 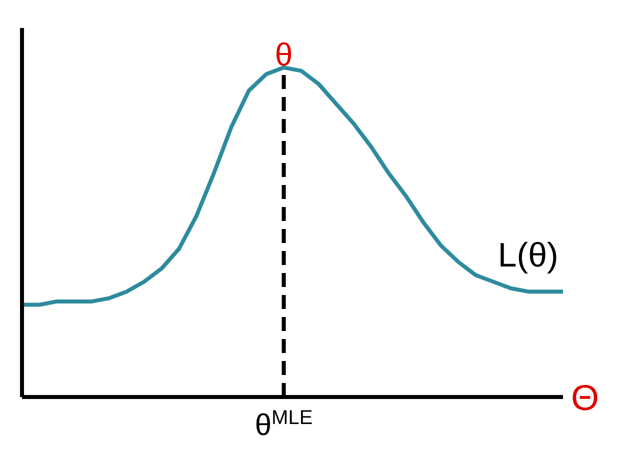 I want to click on annotation: θ, so click(x=283, y=54).